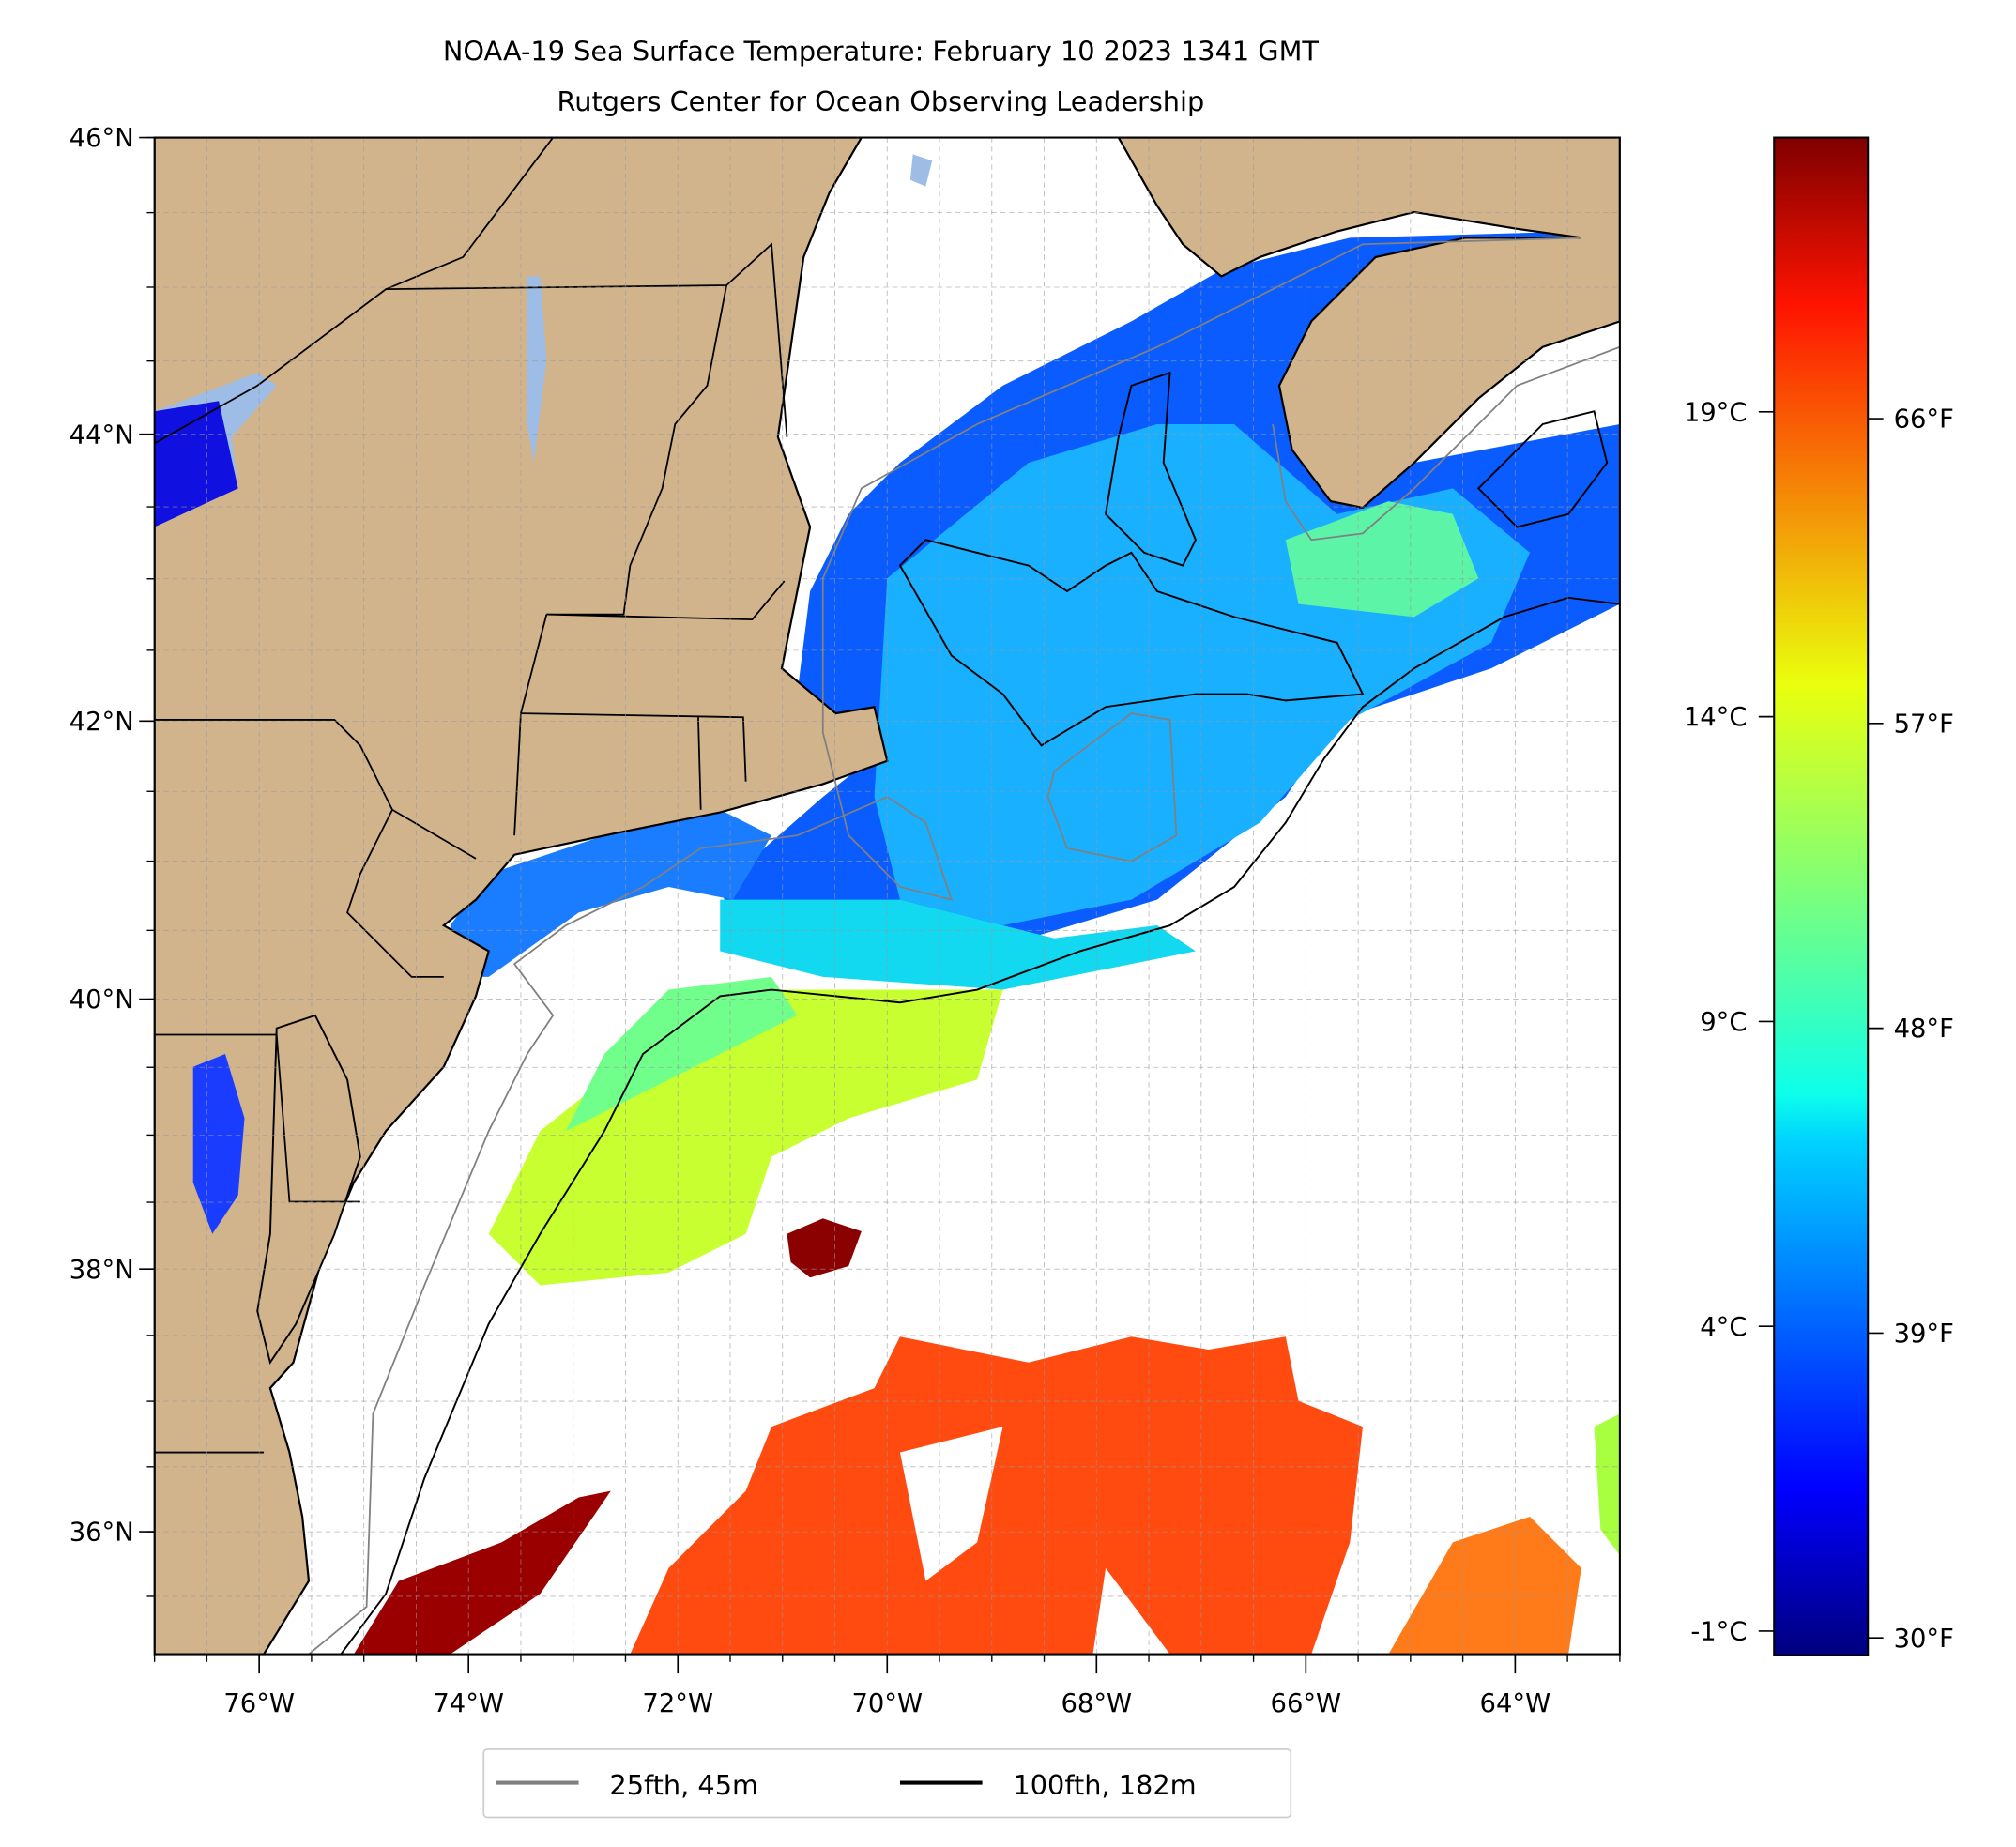 The image size is (2016, 1847). What do you see at coordinates (1723, 1327) in the screenshot?
I see `colorbar-label-c: 4°C` at bounding box center [1723, 1327].